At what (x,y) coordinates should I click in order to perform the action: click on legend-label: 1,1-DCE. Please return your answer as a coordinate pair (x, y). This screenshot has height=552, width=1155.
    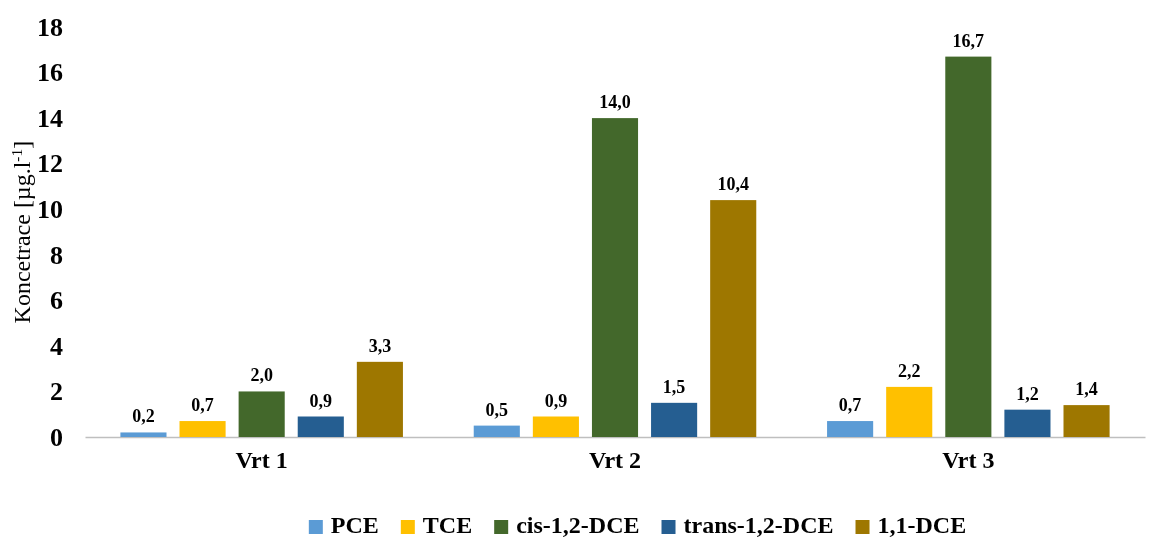
    Looking at the image, I should click on (922, 525).